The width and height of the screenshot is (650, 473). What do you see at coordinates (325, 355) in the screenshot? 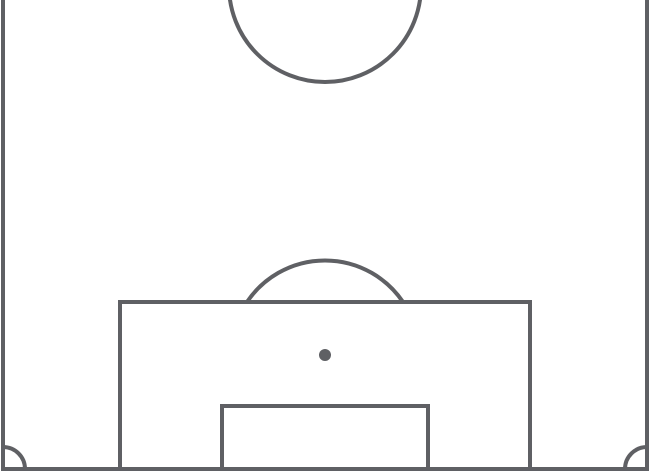
I see `penalty-spot` at bounding box center [325, 355].